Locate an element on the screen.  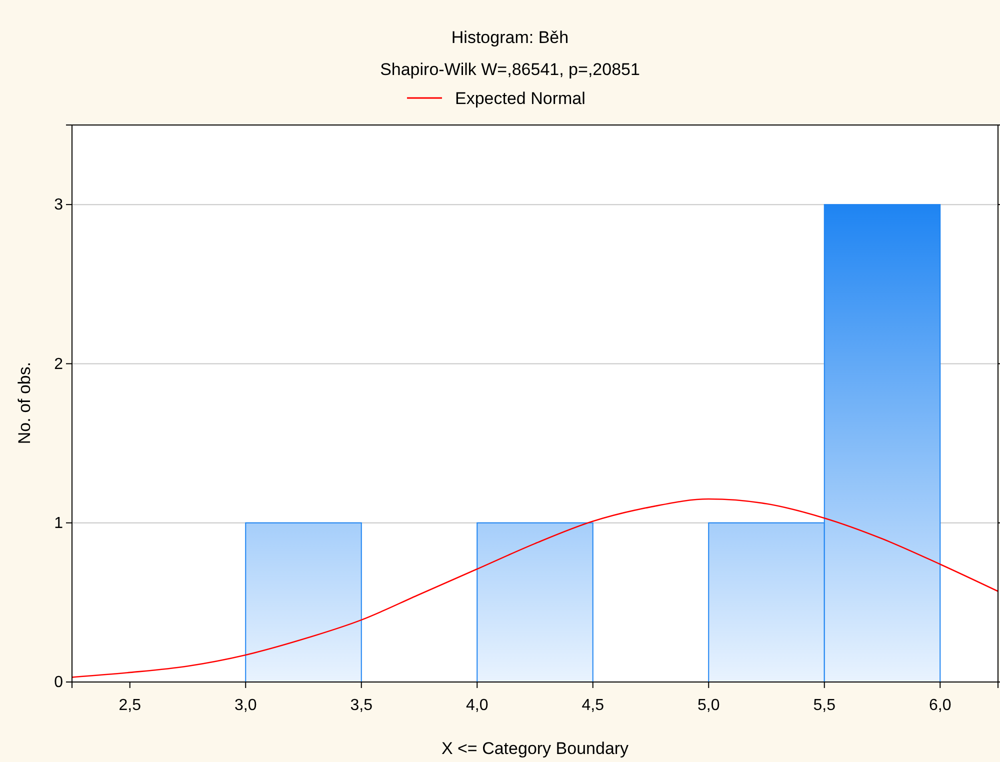
y-axis-title: No. of obs. is located at coordinates (24, 403).